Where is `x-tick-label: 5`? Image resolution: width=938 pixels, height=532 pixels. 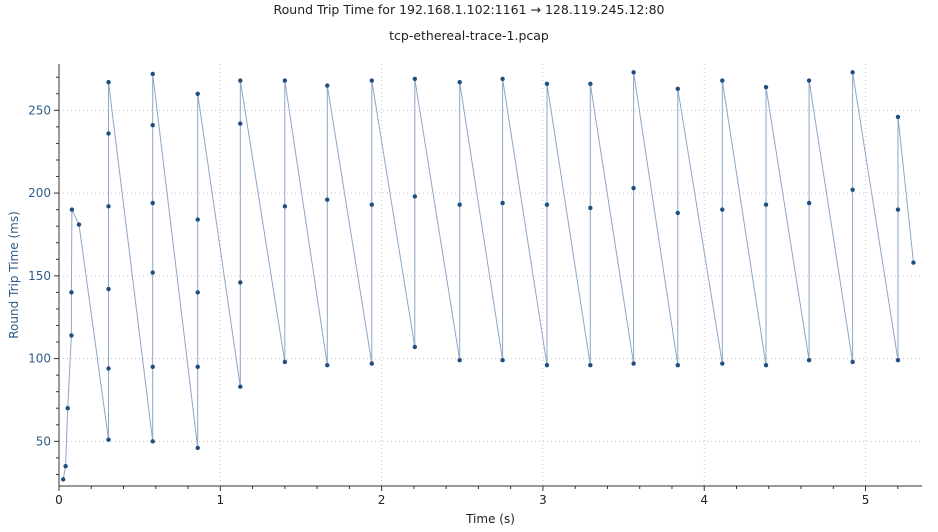 x-tick-label: 5 is located at coordinates (866, 500).